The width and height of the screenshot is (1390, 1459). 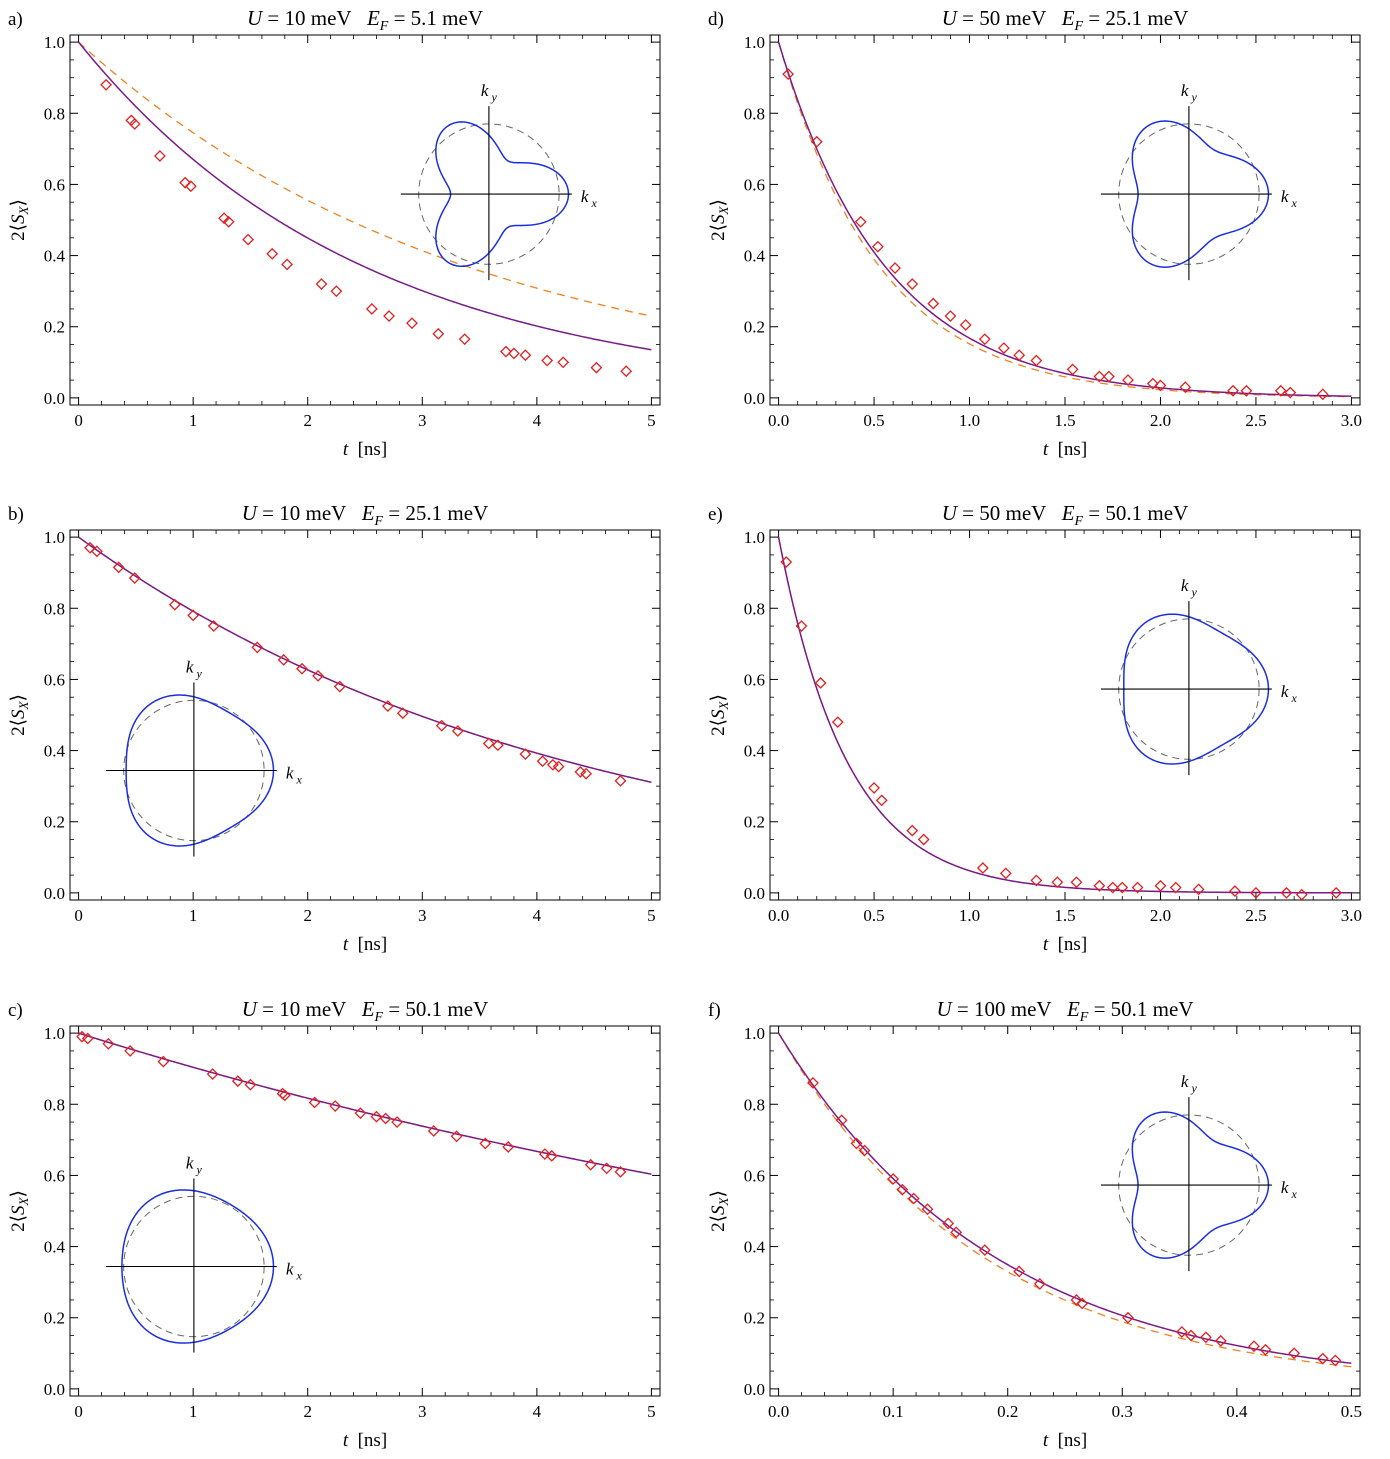 What do you see at coordinates (1351, 420) in the screenshot?
I see `x-tick-label: 3.0` at bounding box center [1351, 420].